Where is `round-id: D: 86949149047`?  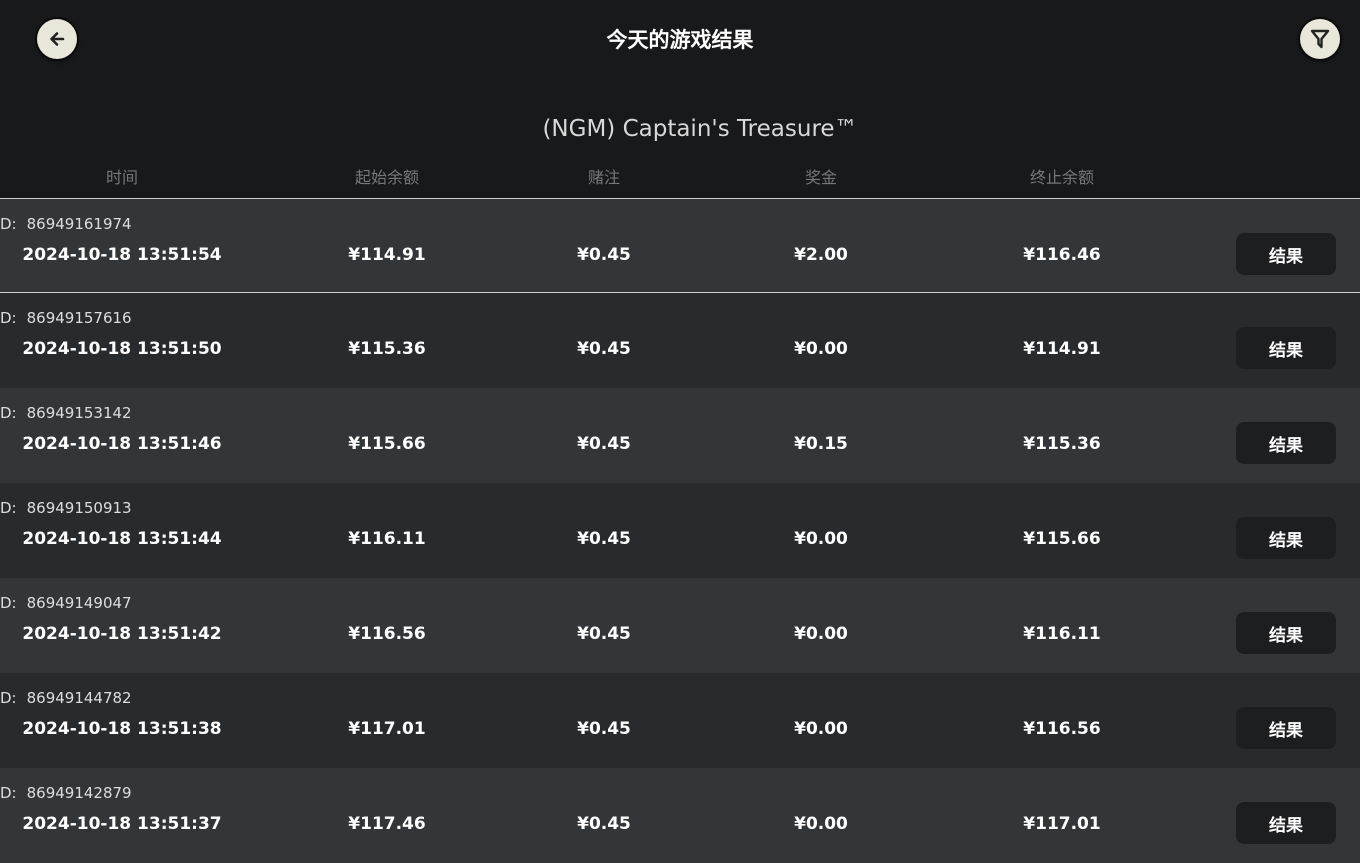 round-id: D: 86949149047 is located at coordinates (66, 603).